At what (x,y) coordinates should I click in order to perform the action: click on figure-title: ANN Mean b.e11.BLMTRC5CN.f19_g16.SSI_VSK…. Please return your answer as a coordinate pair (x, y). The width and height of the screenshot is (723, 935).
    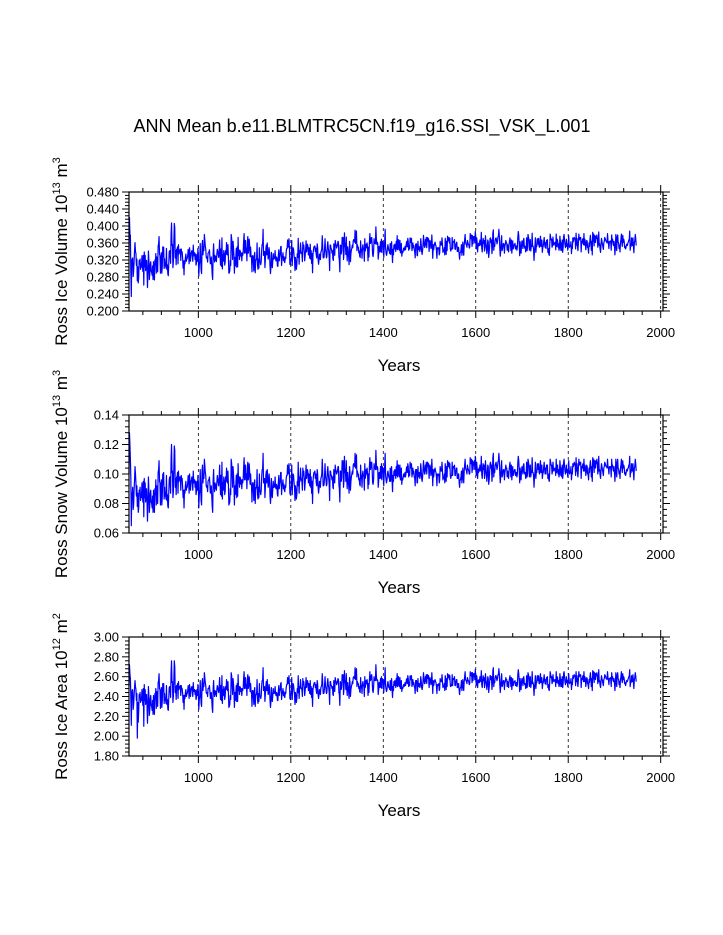
    Looking at the image, I should click on (362, 126).